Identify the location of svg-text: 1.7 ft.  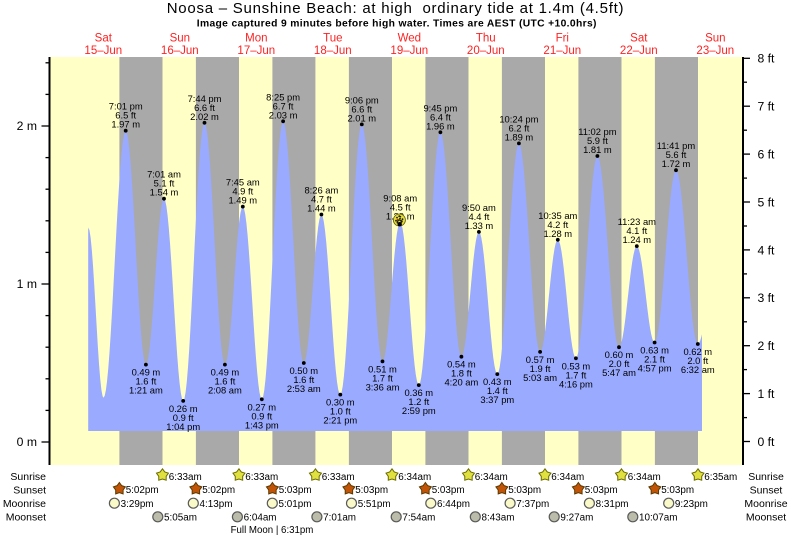
(575, 374).